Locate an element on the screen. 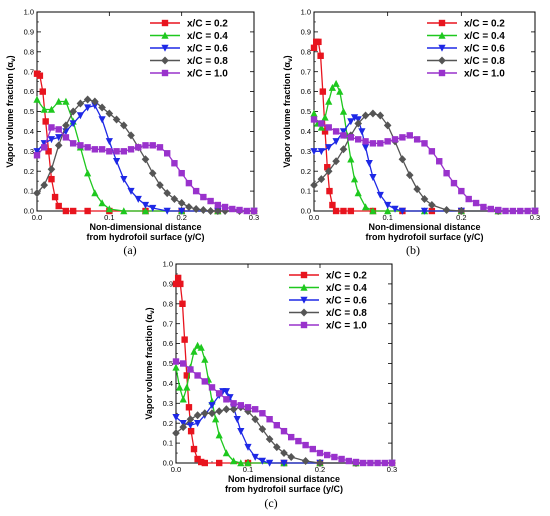 The width and height of the screenshot is (550, 516). y-tick-label: 0.8 is located at coordinates (29, 51).